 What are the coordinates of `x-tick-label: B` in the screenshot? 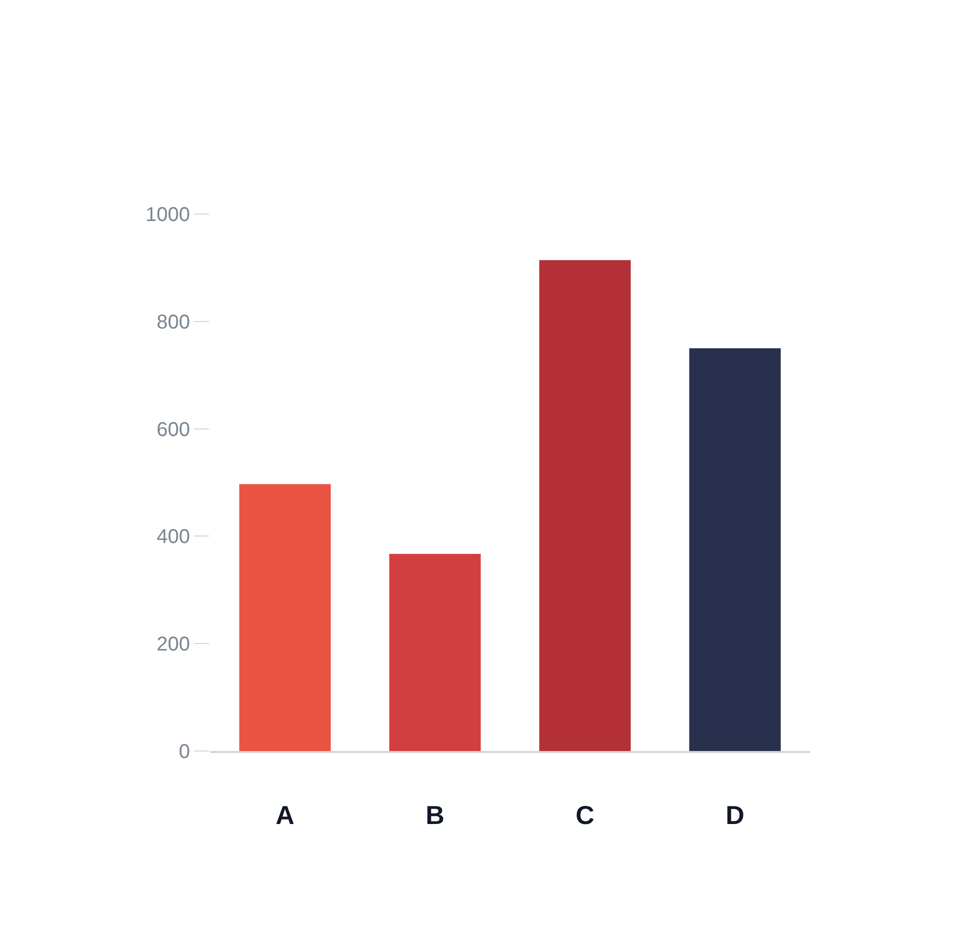 It's located at (435, 815).